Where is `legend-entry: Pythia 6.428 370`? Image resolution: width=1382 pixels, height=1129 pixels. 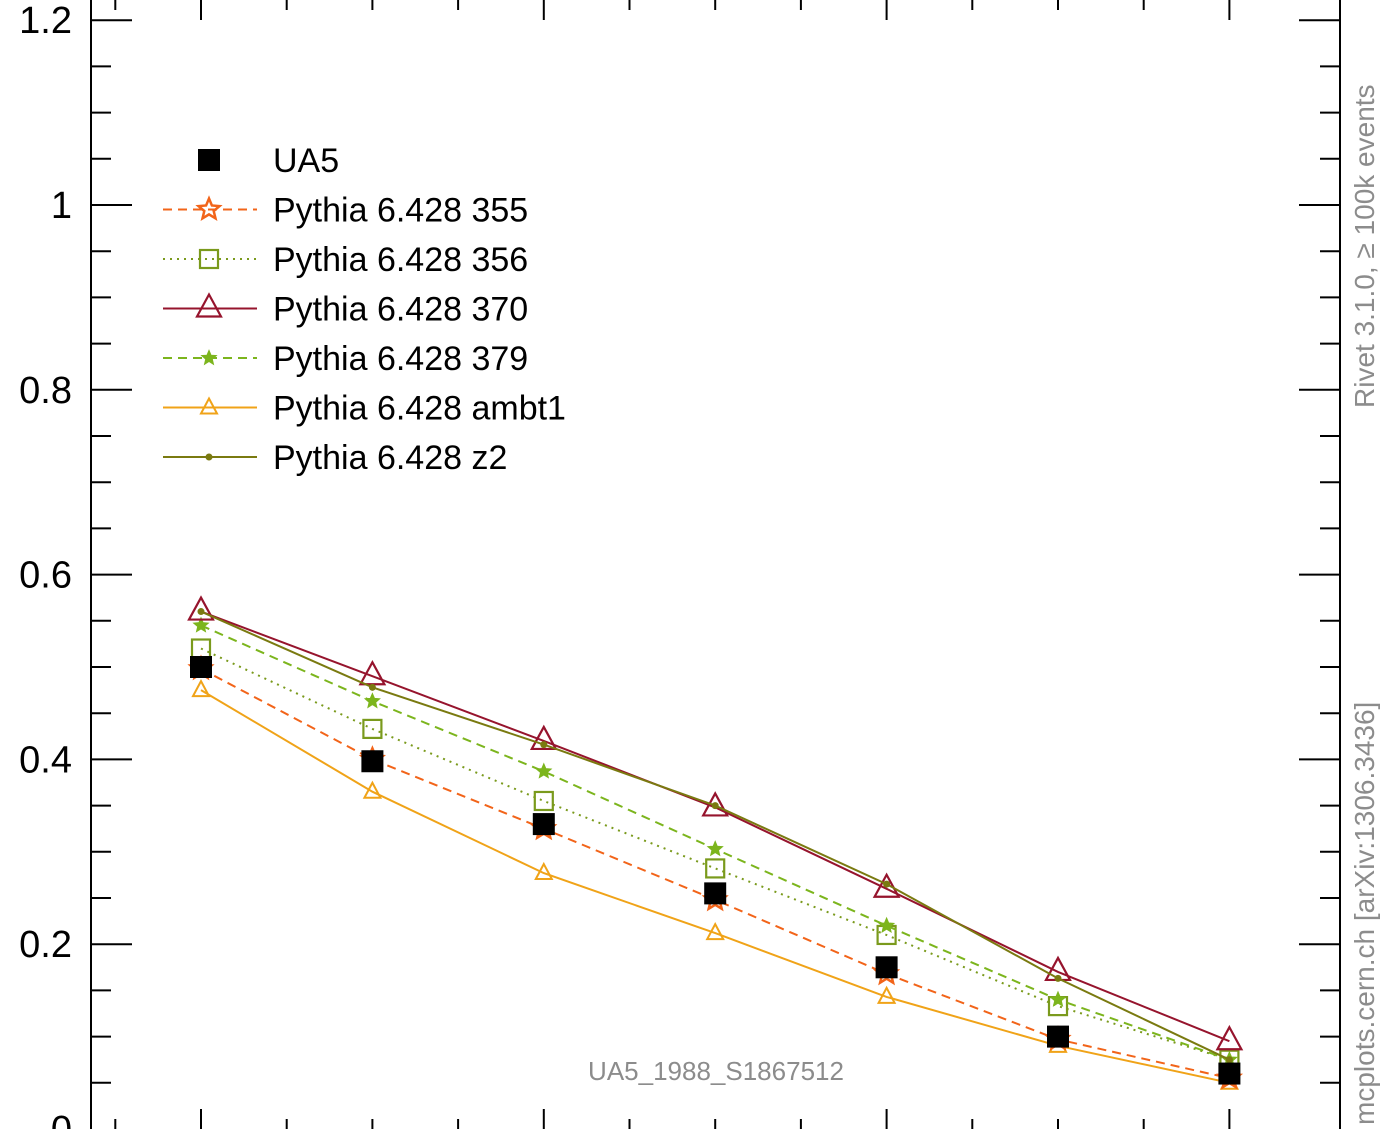 legend-entry: Pythia 6.428 370 is located at coordinates (345, 310).